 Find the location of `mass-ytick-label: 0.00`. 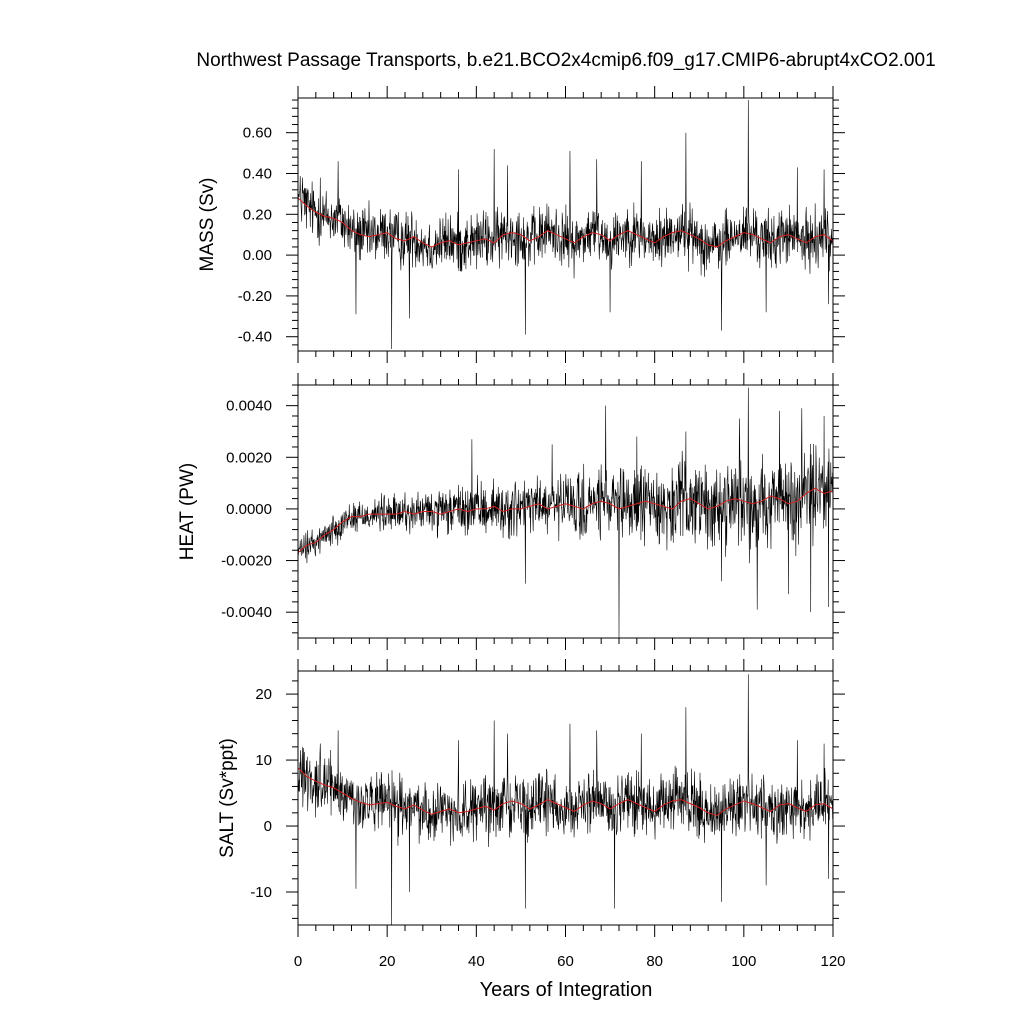

mass-ytick-label: 0.00 is located at coordinates (257, 255).